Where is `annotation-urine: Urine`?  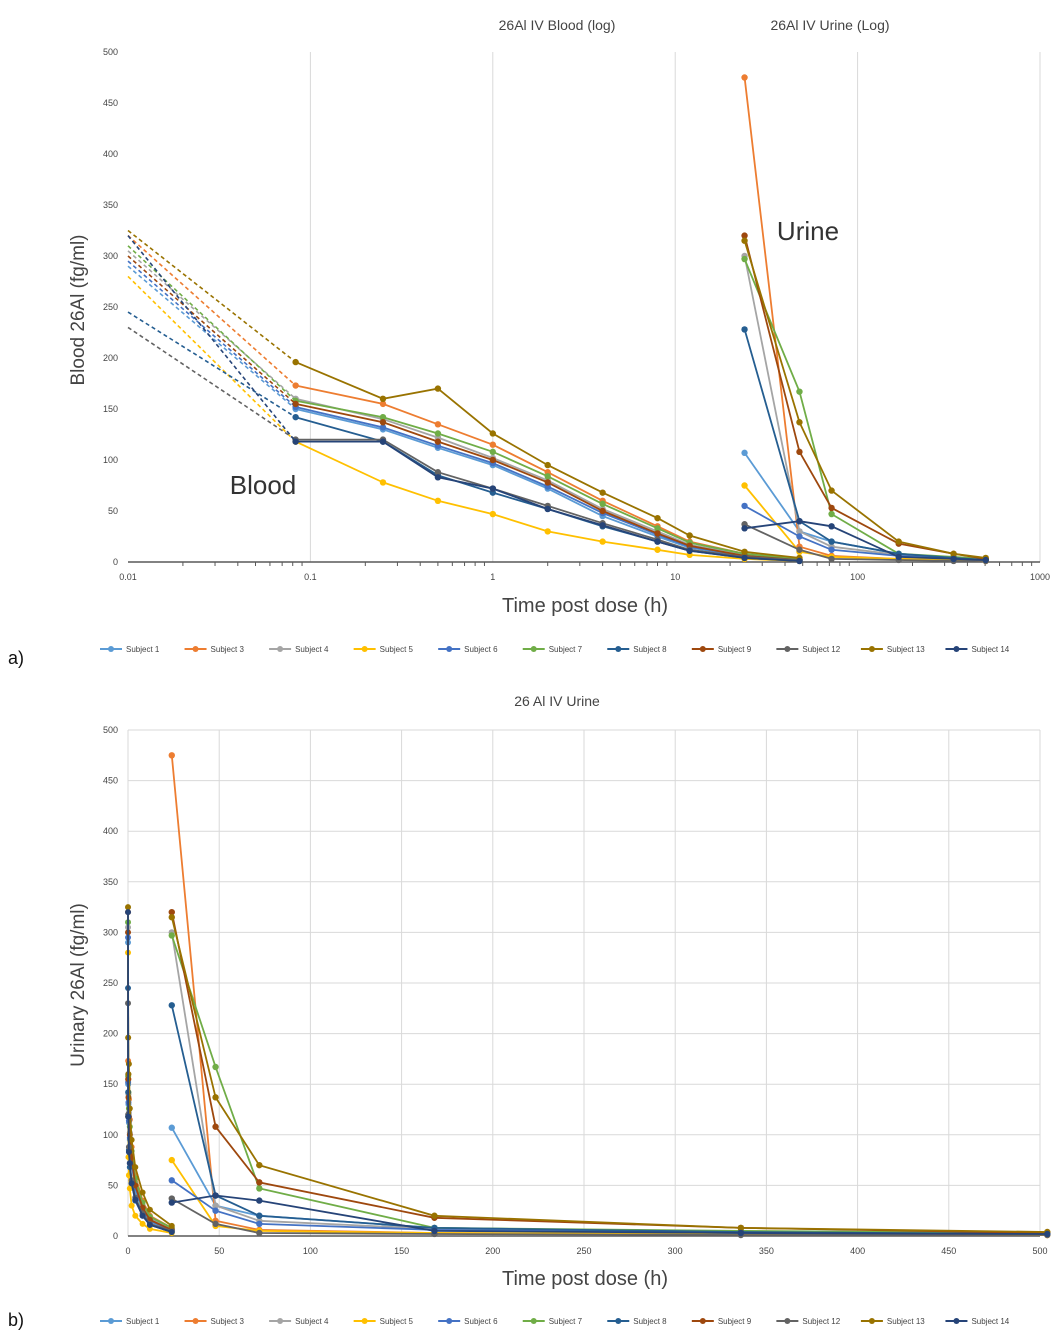
annotation-urine: Urine is located at coordinates (808, 231).